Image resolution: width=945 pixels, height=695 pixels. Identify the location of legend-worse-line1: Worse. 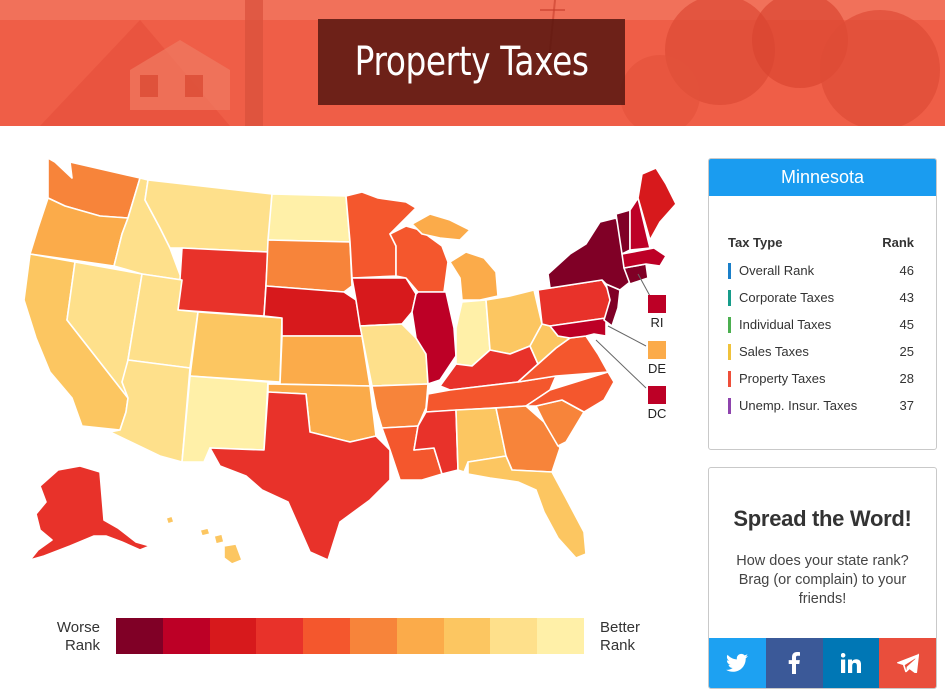
(78, 627).